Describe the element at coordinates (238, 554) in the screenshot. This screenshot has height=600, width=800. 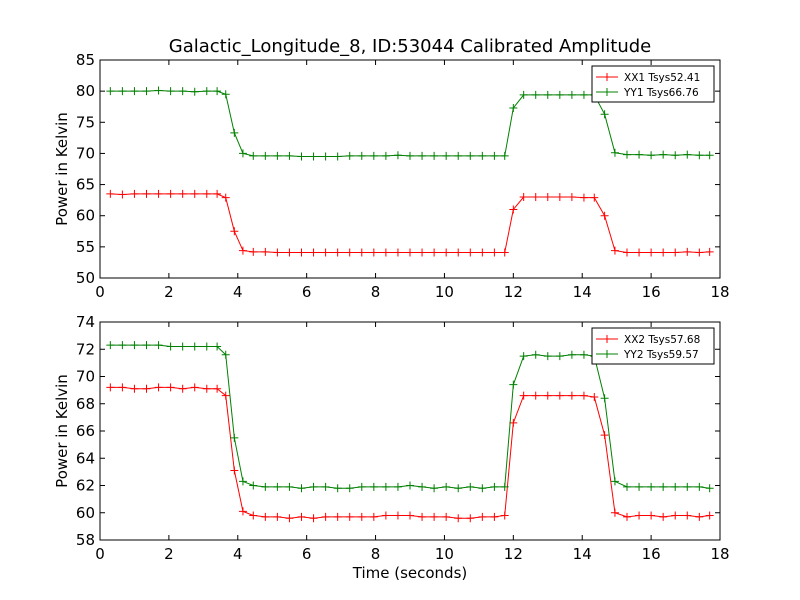
I see `chart-1-x-tick-label: 4` at that location.